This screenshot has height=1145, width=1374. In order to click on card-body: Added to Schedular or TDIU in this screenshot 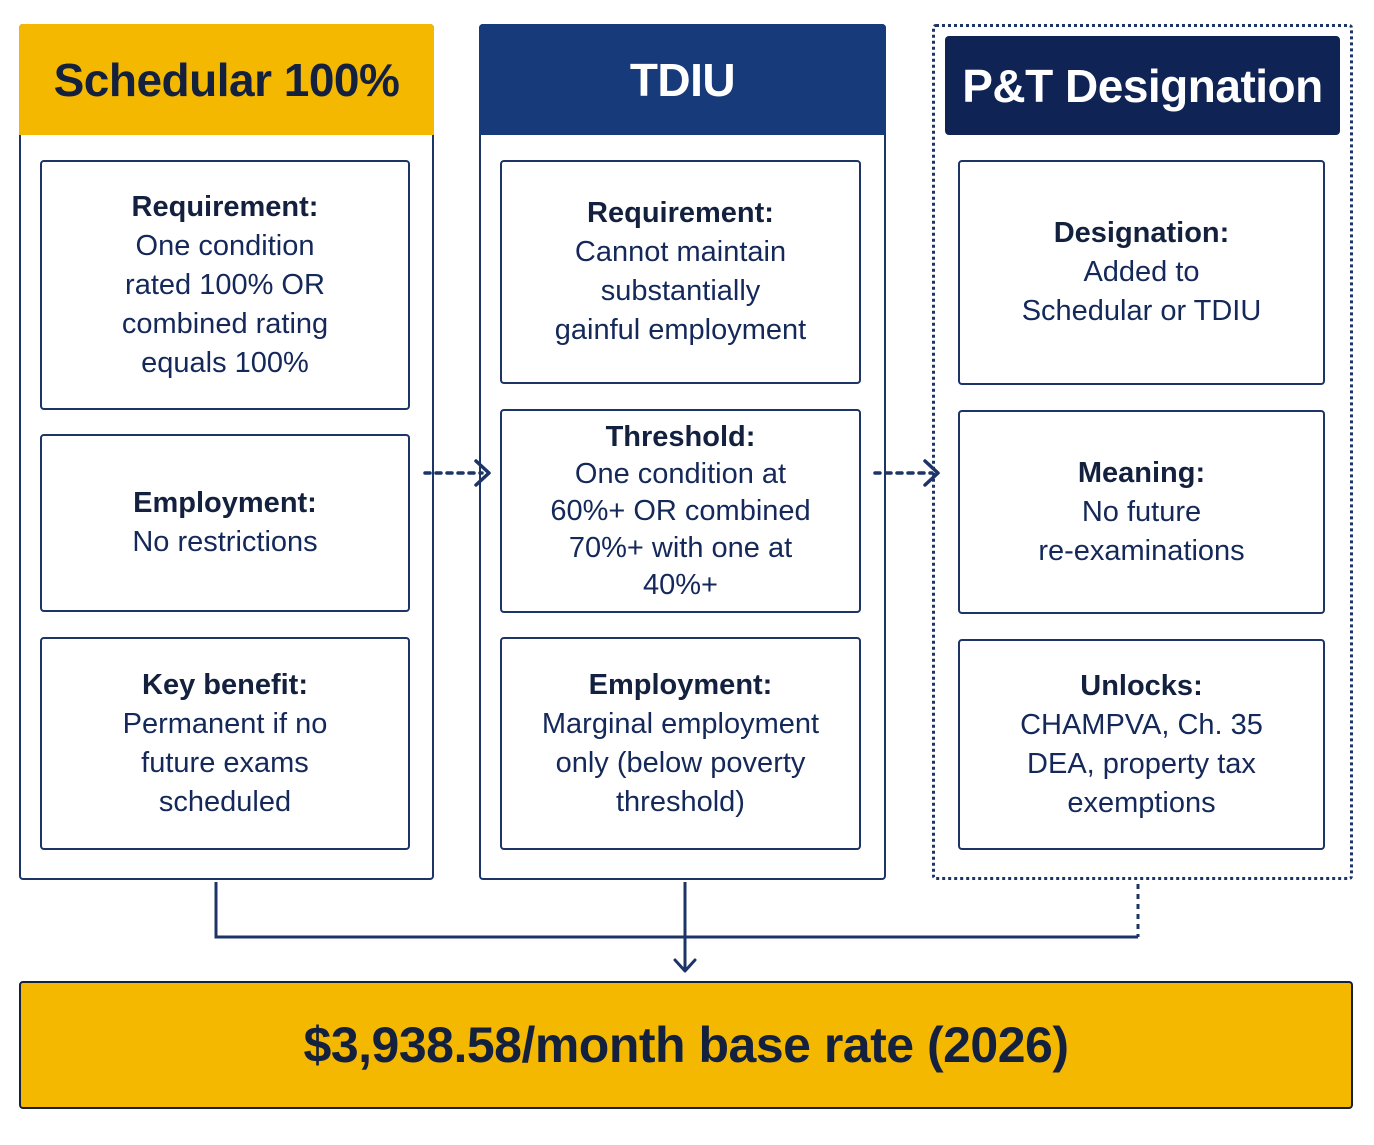, I will do `click(1141, 291)`.